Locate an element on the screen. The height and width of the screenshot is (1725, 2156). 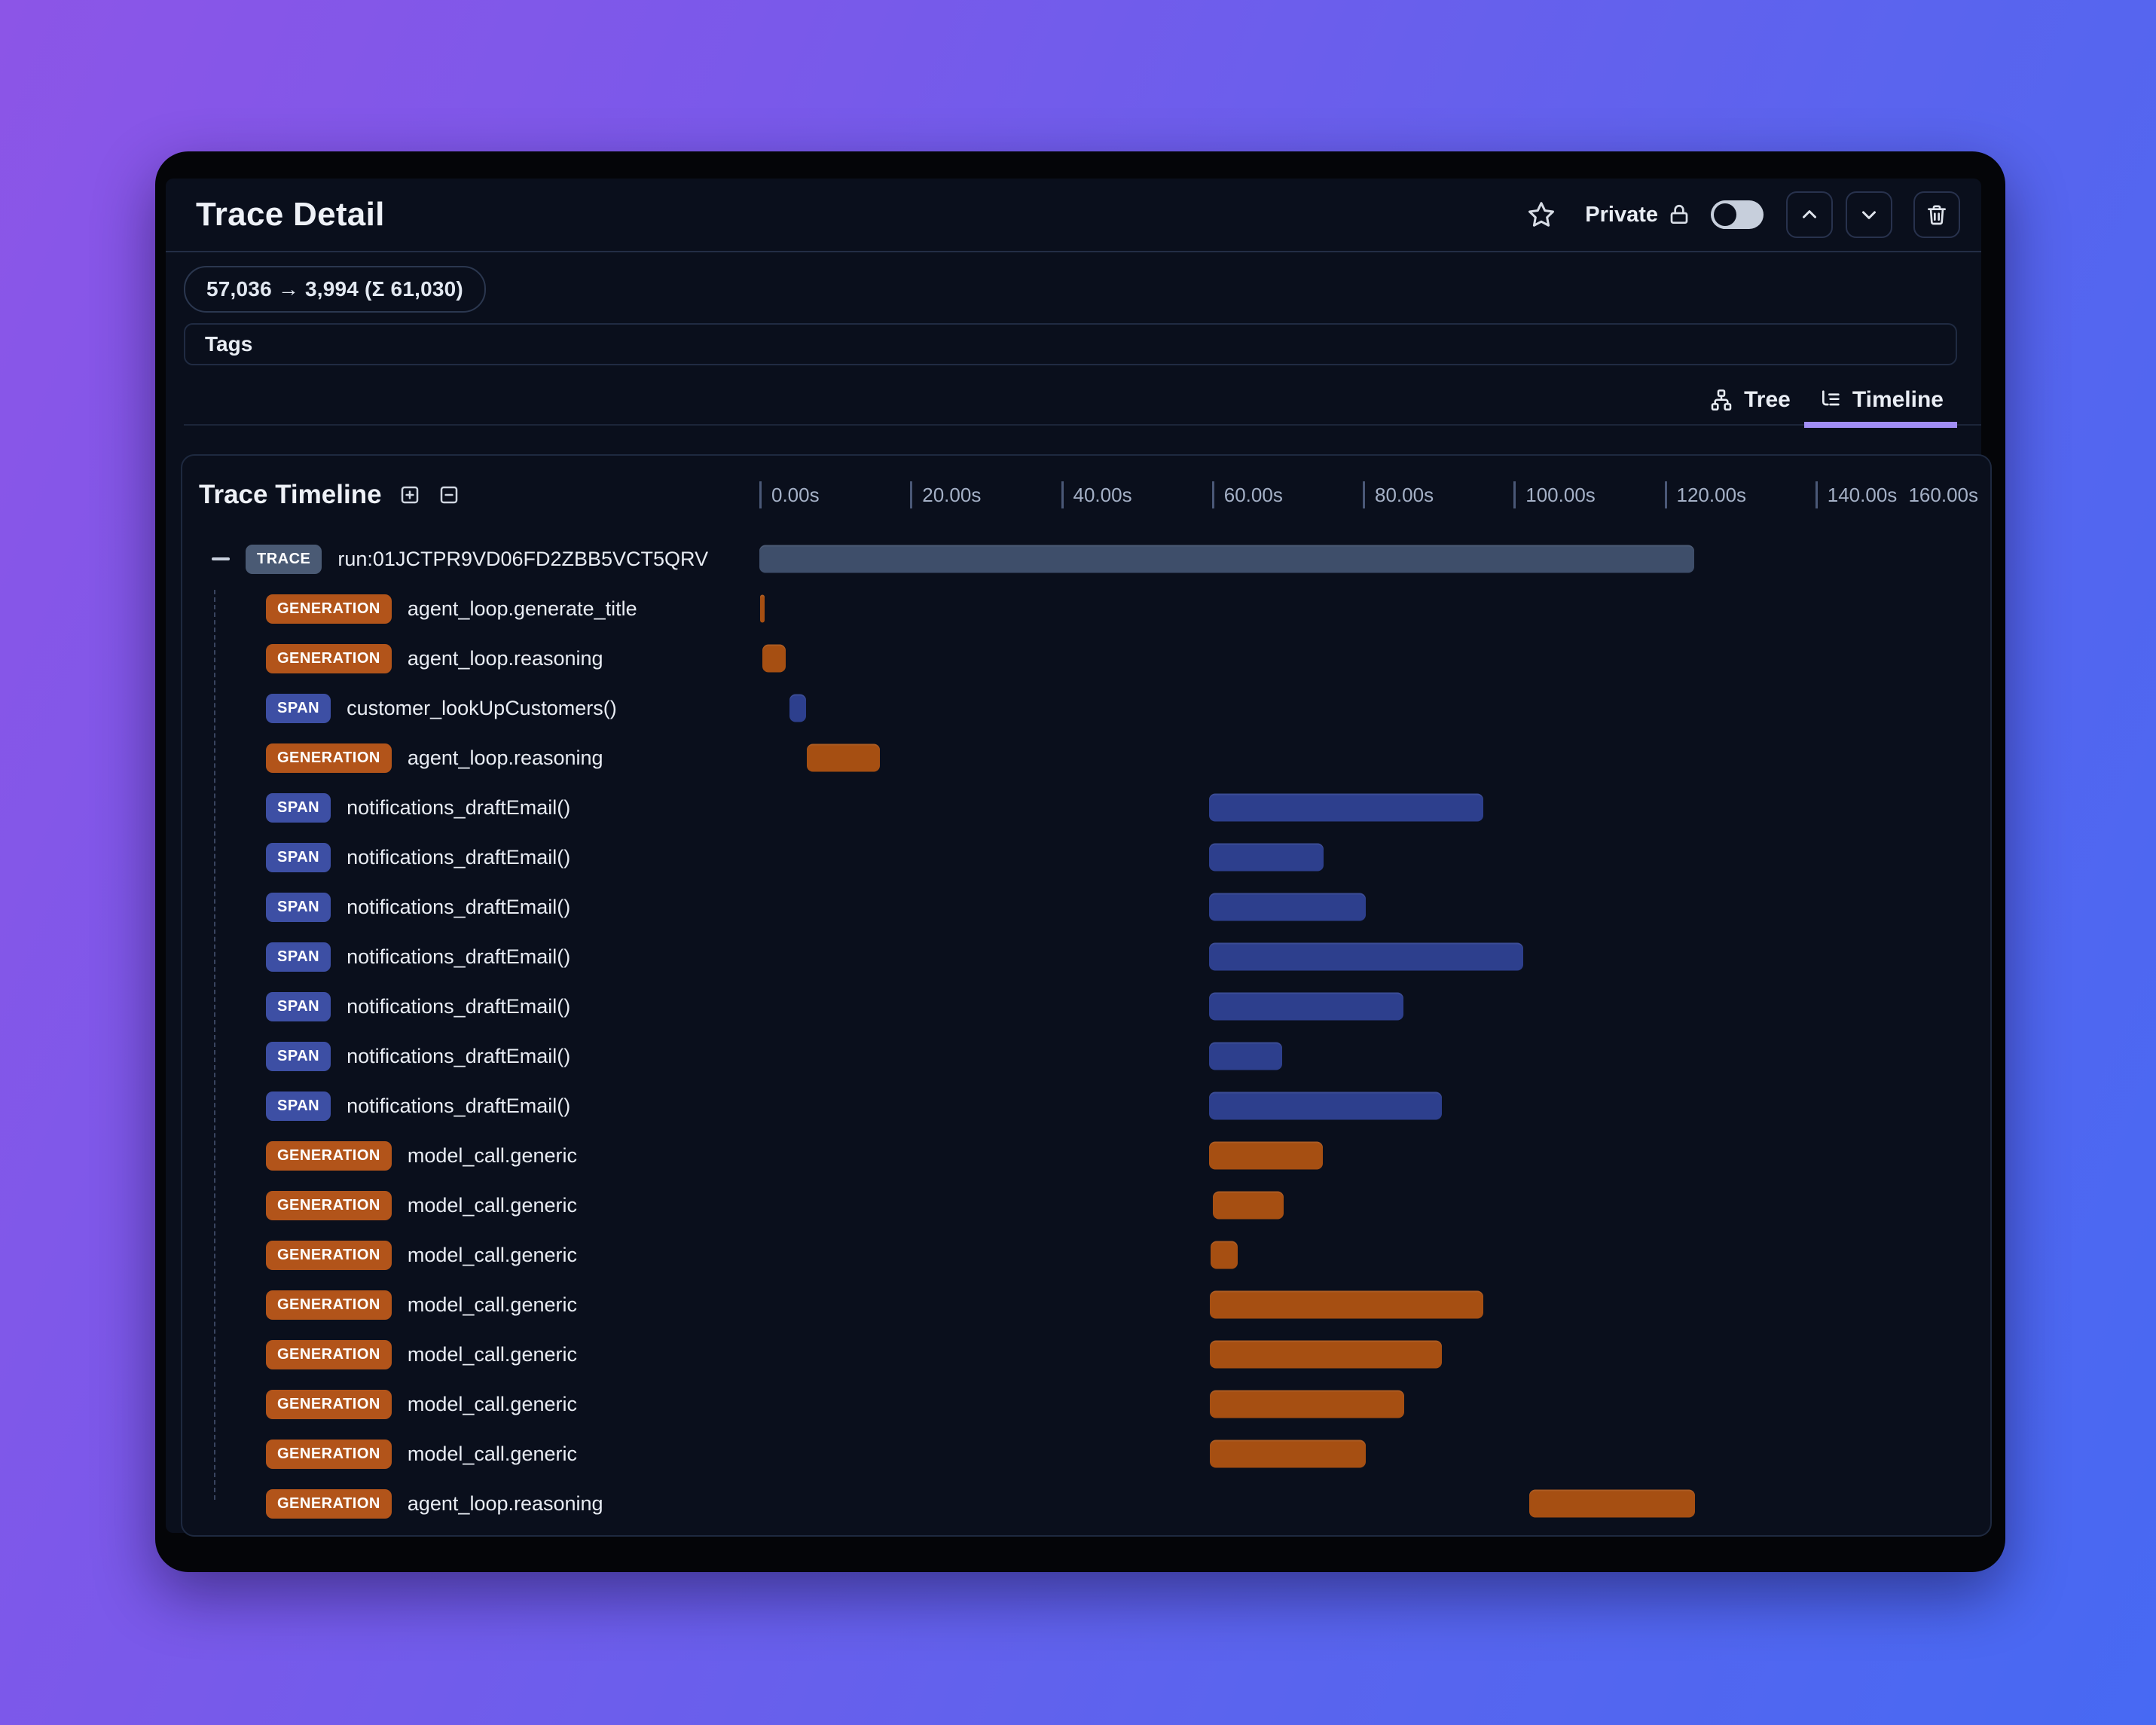
observation-name: customer_lookUpCustomers() is located at coordinates (482, 707).